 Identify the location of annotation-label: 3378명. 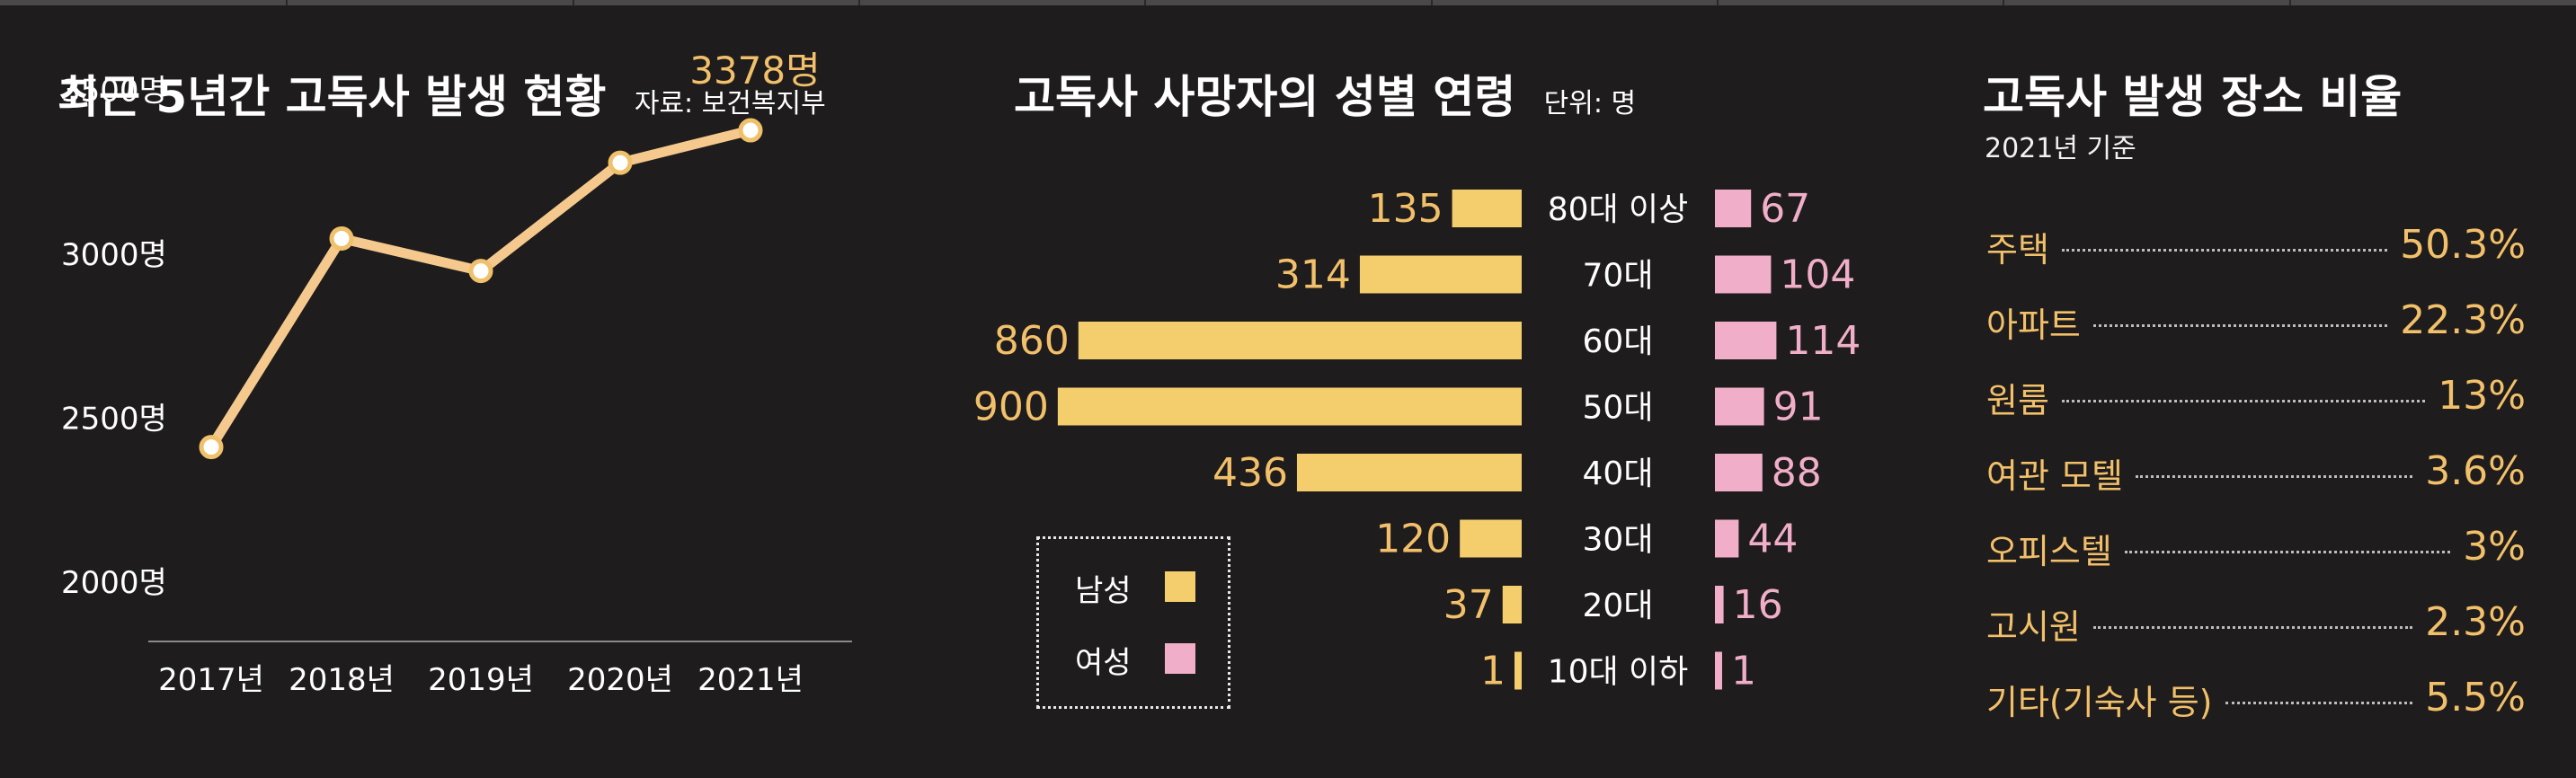
(755, 71).